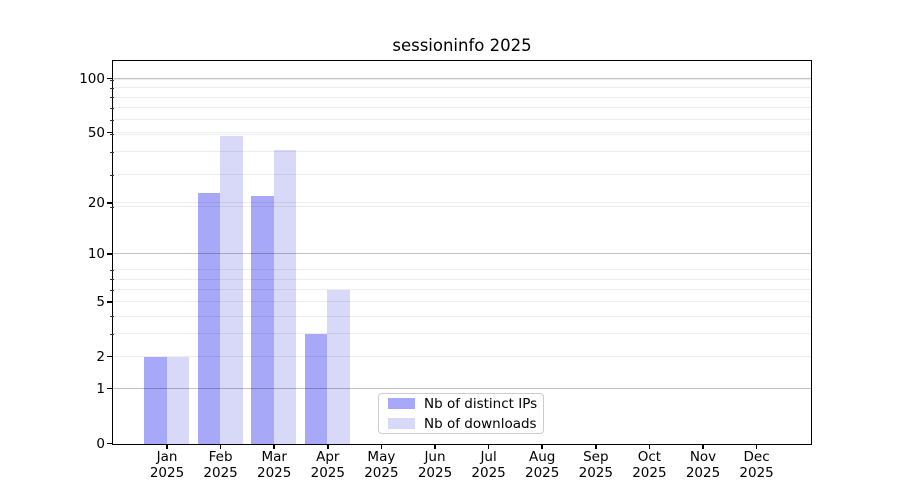 Image resolution: width=900 pixels, height=500 pixels. I want to click on x-tick-label-sep: Sep 2025, so click(595, 465).